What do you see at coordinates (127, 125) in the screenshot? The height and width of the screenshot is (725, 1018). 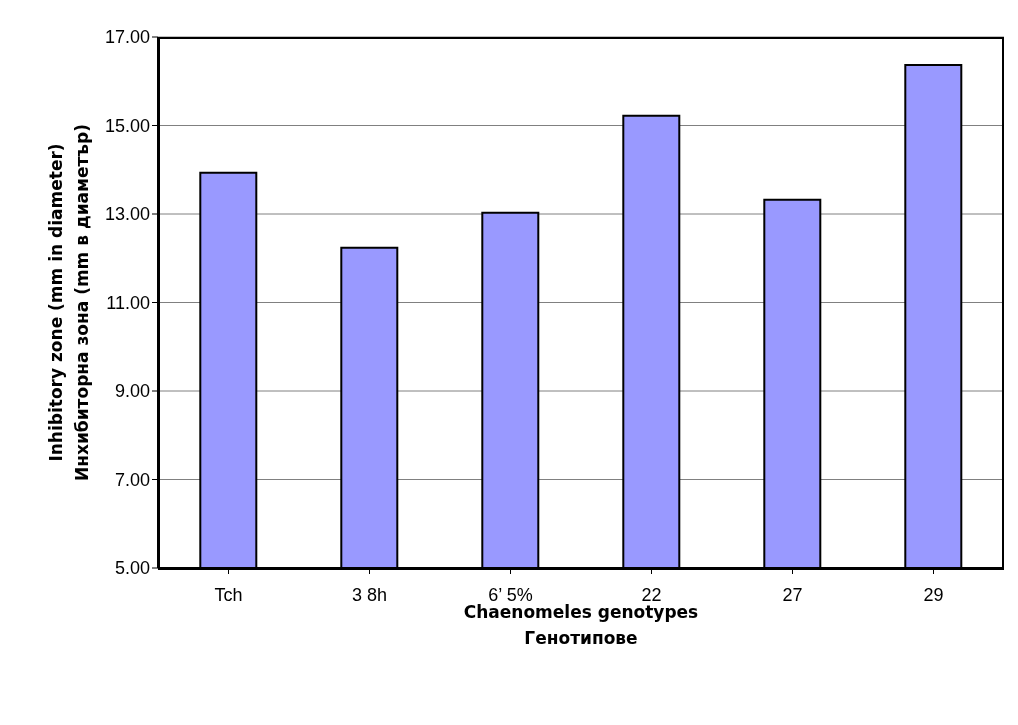 I see `y-tick-label: 15.00` at bounding box center [127, 125].